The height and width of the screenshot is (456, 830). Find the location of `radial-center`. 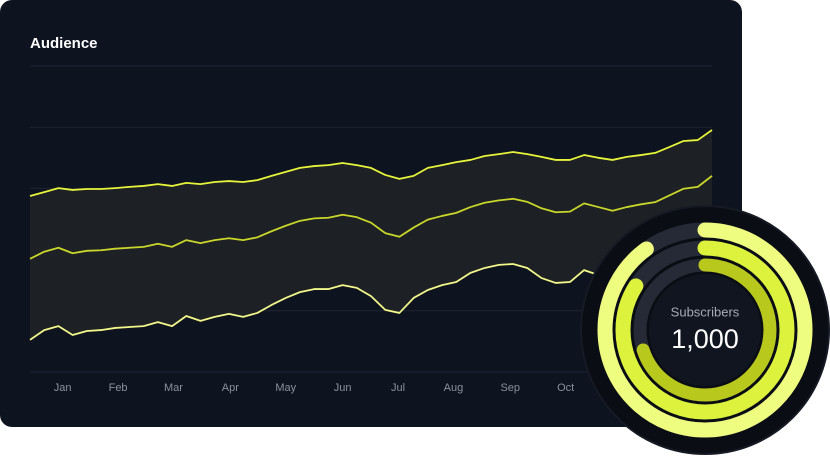

radial-center is located at coordinates (705, 330).